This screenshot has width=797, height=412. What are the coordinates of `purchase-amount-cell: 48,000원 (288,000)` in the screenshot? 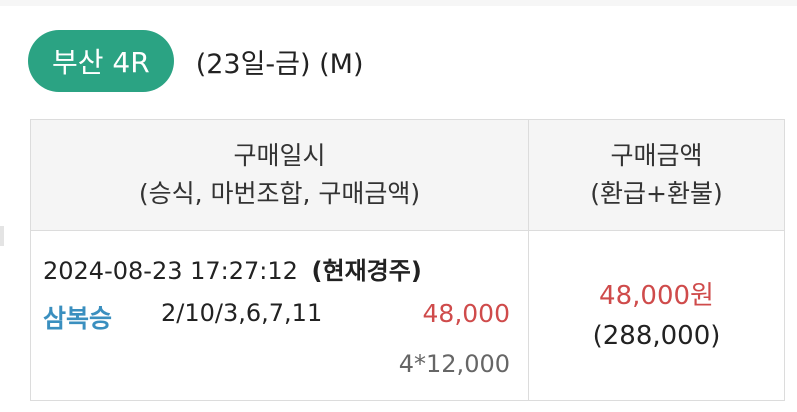 It's located at (656, 315).